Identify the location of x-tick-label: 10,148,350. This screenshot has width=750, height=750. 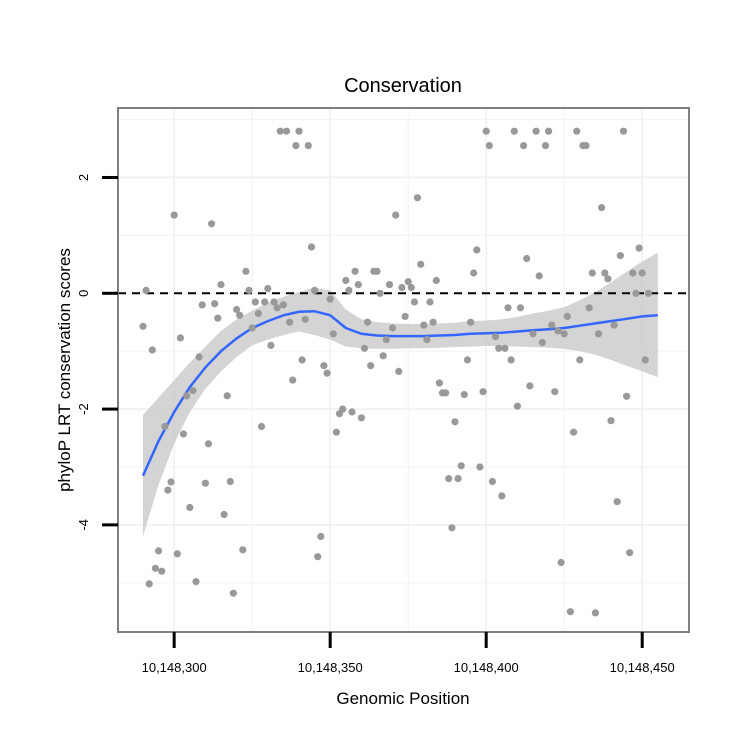
(330, 667).